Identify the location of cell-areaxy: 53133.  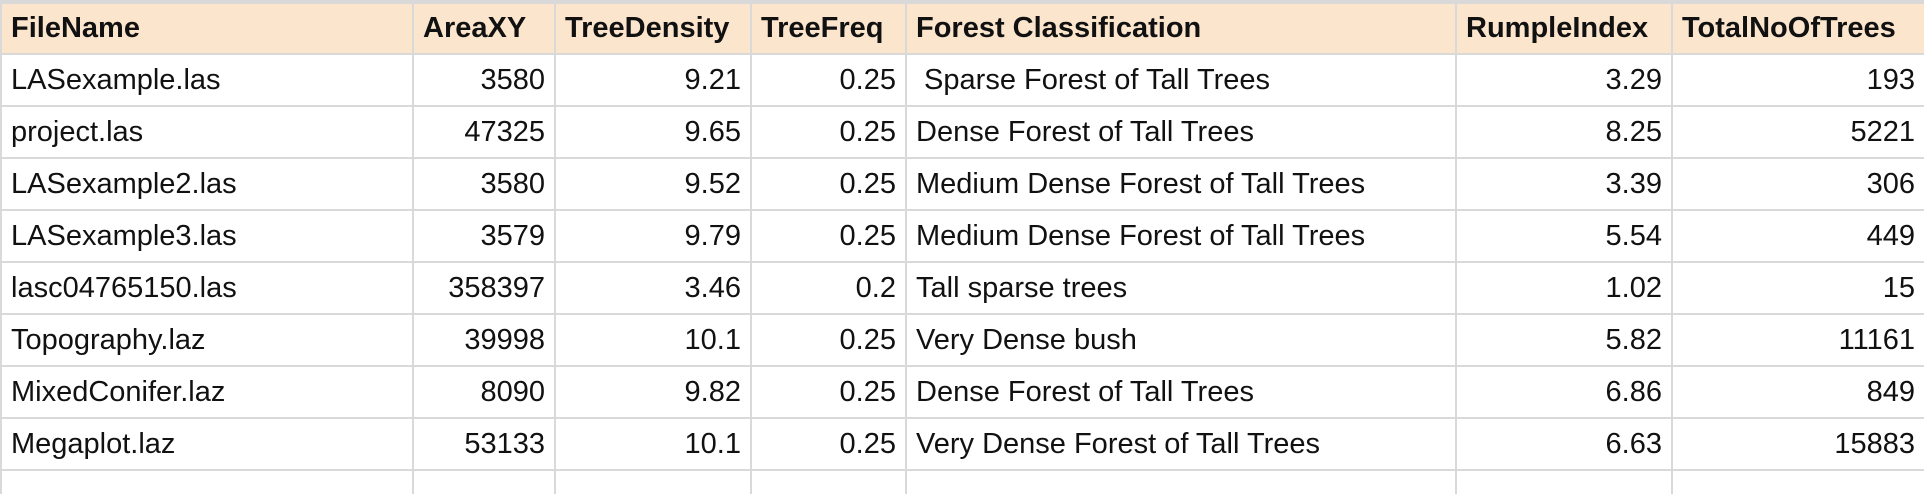
(484, 444).